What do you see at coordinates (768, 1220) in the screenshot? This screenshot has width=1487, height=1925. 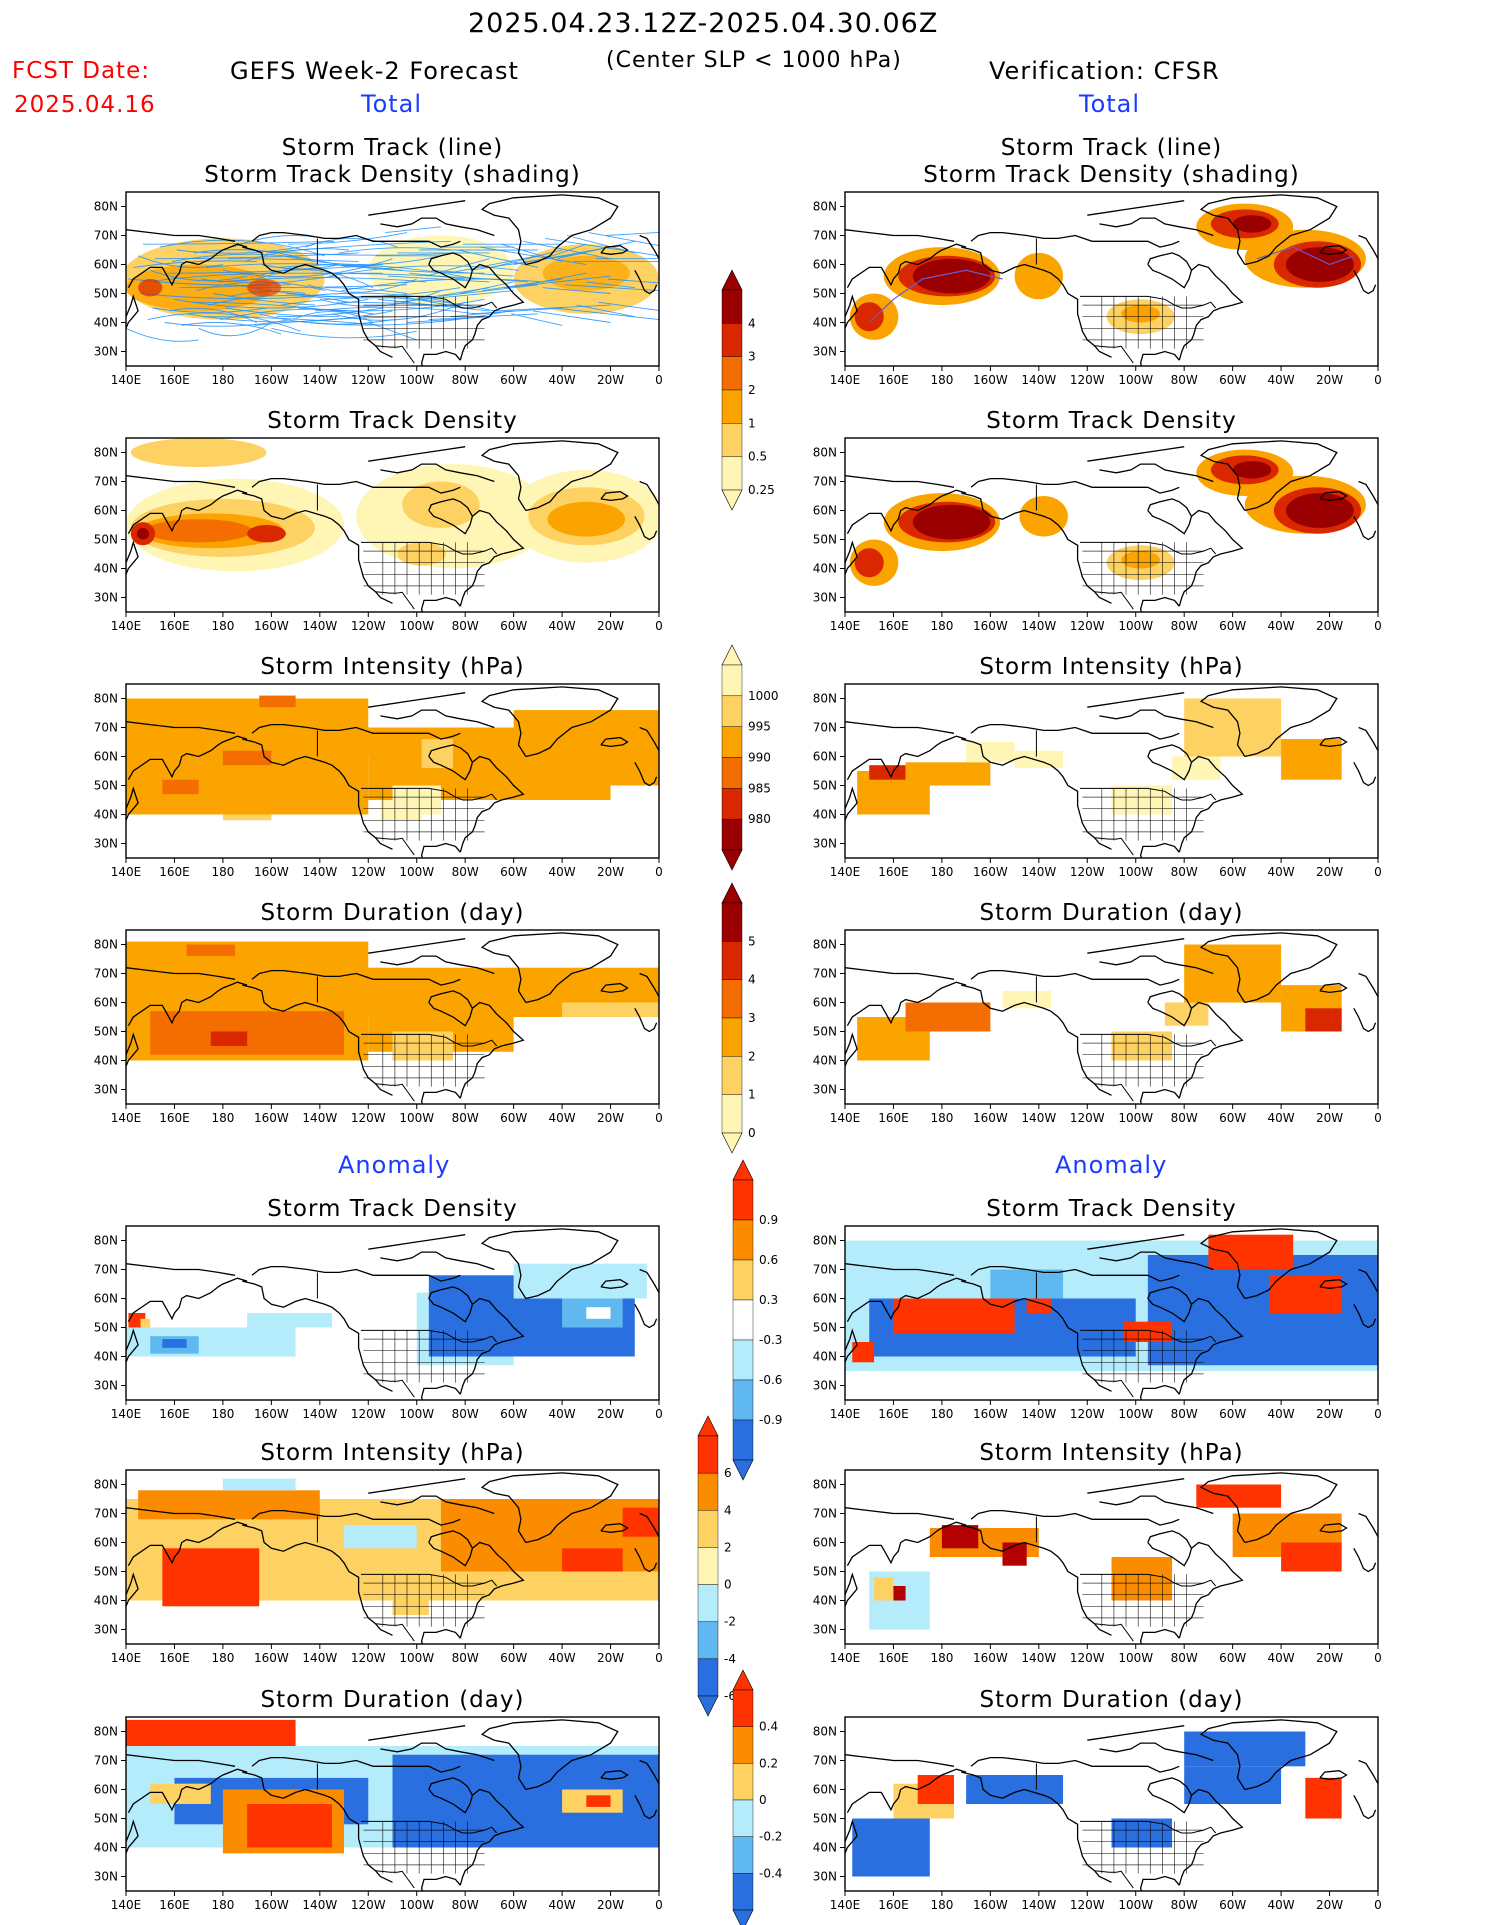 I see `colorbar-label: 0.9` at bounding box center [768, 1220].